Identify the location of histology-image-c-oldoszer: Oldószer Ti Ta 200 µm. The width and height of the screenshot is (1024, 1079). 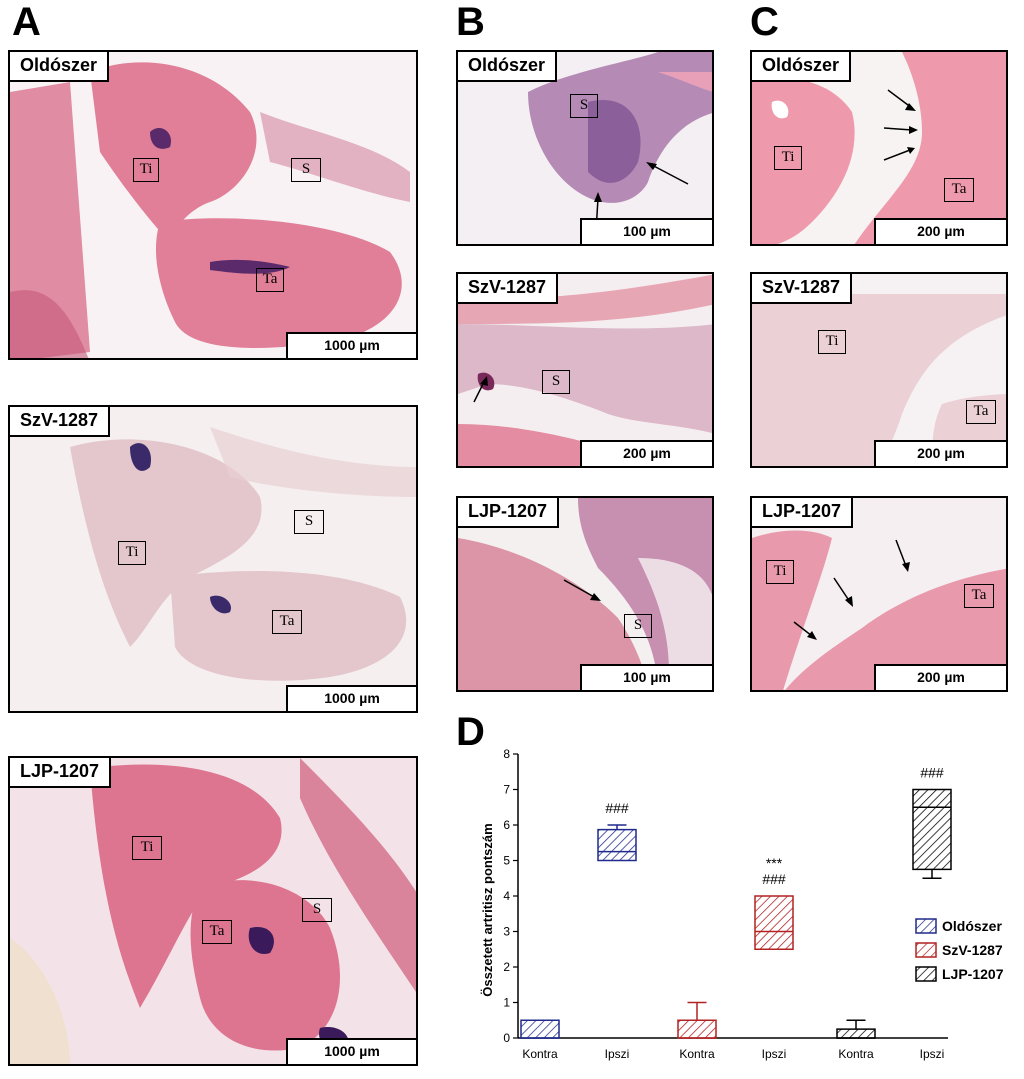
(879, 148).